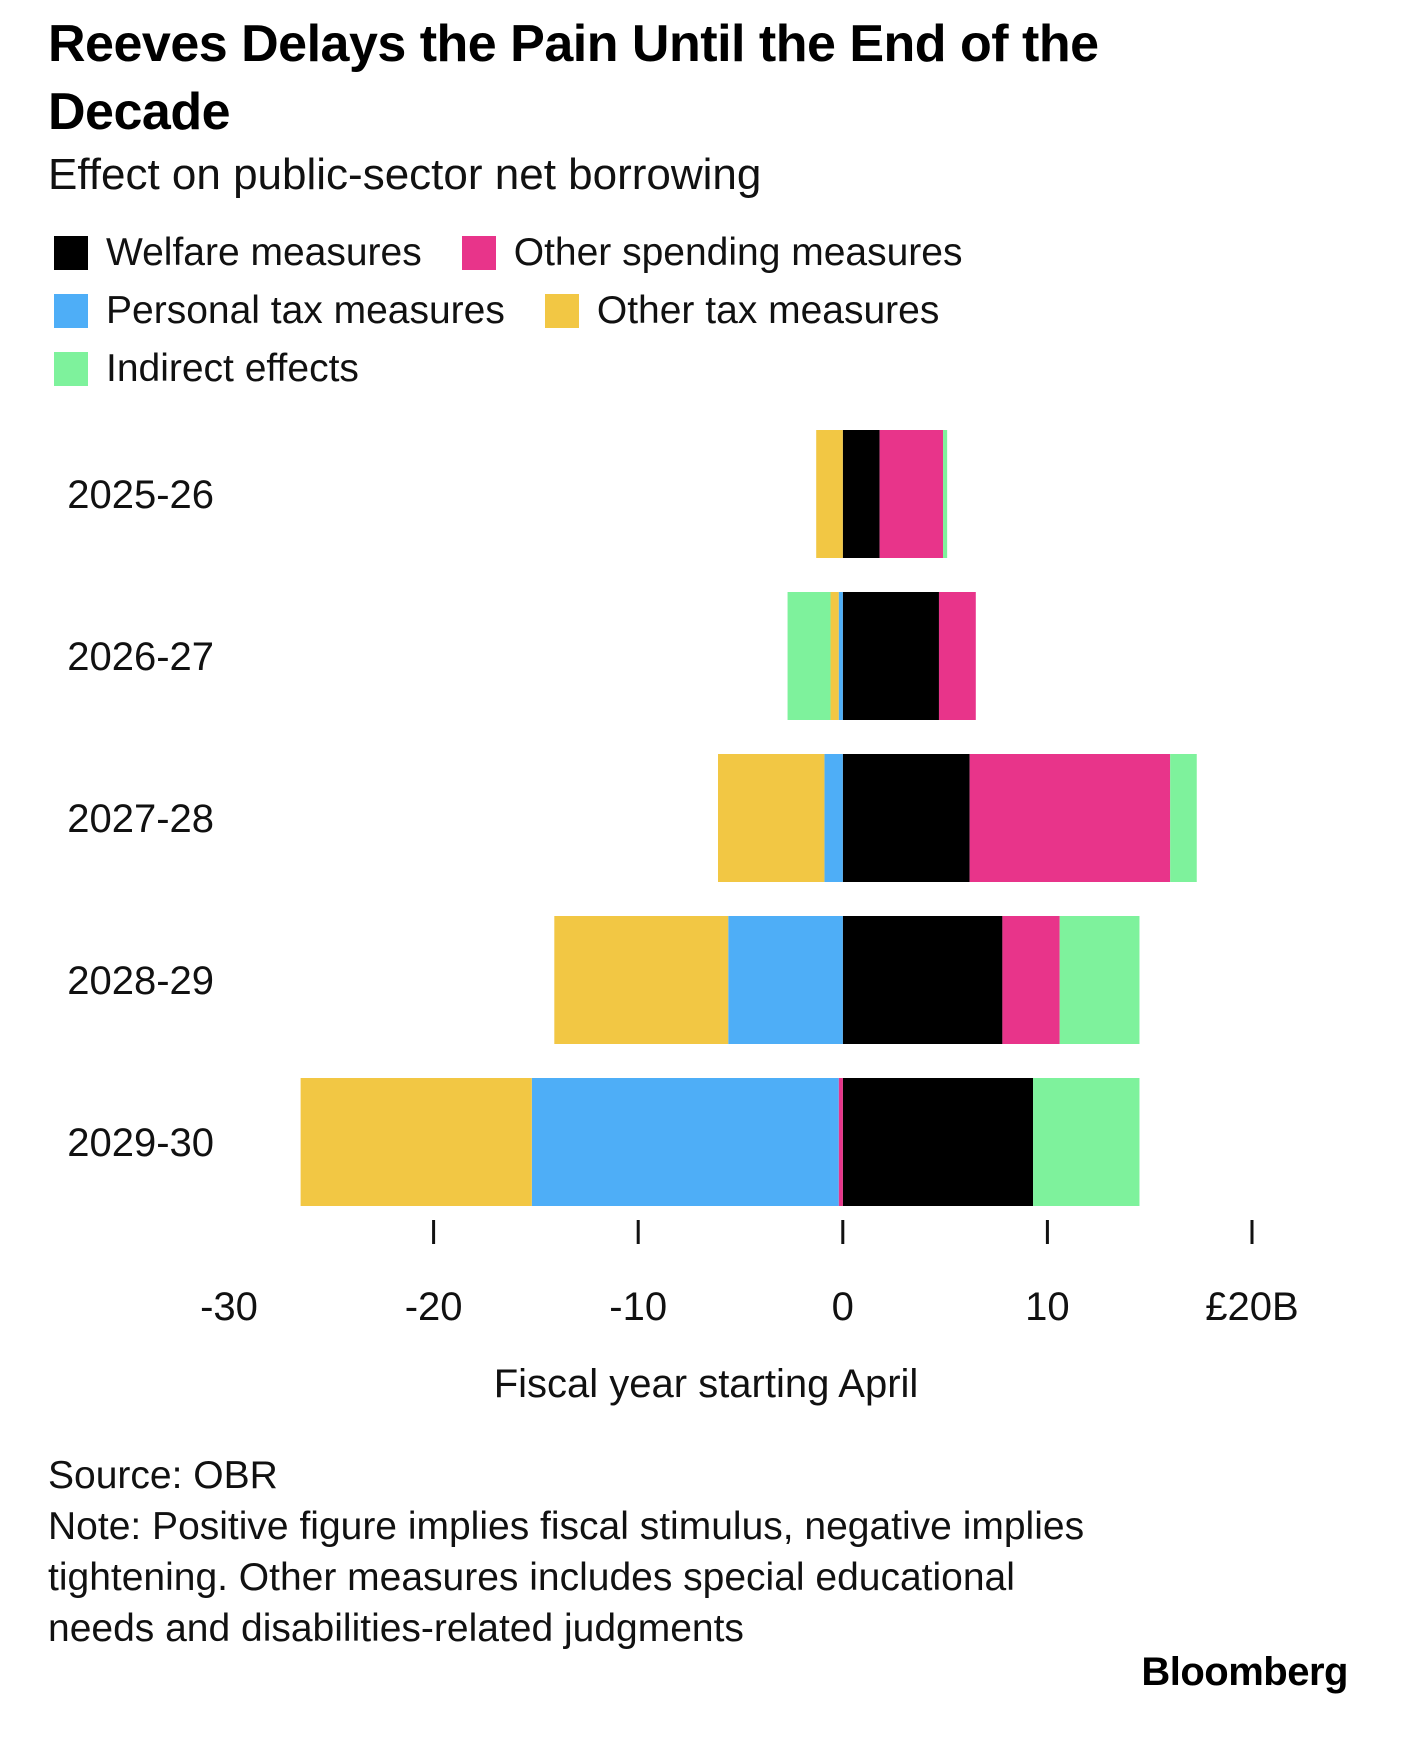 The width and height of the screenshot is (1416, 1754). Describe the element at coordinates (305, 310) in the screenshot. I see `legend-label: Personal tax measures` at that location.